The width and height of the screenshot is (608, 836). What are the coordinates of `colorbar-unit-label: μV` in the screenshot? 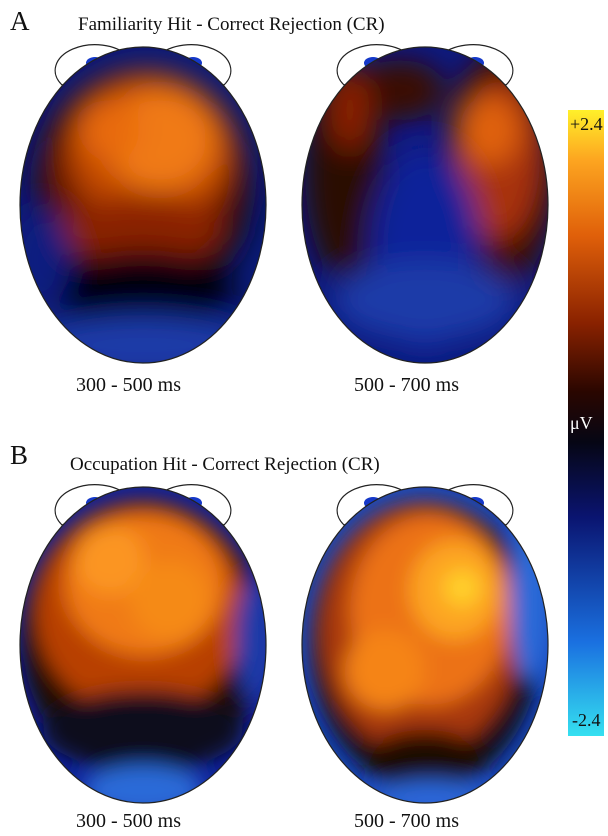 It's located at (581, 423).